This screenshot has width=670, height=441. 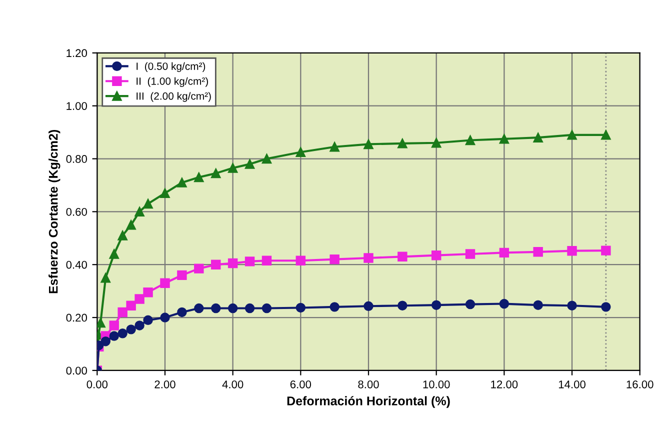 I want to click on x-tick-label: 0.00, so click(x=97, y=384).